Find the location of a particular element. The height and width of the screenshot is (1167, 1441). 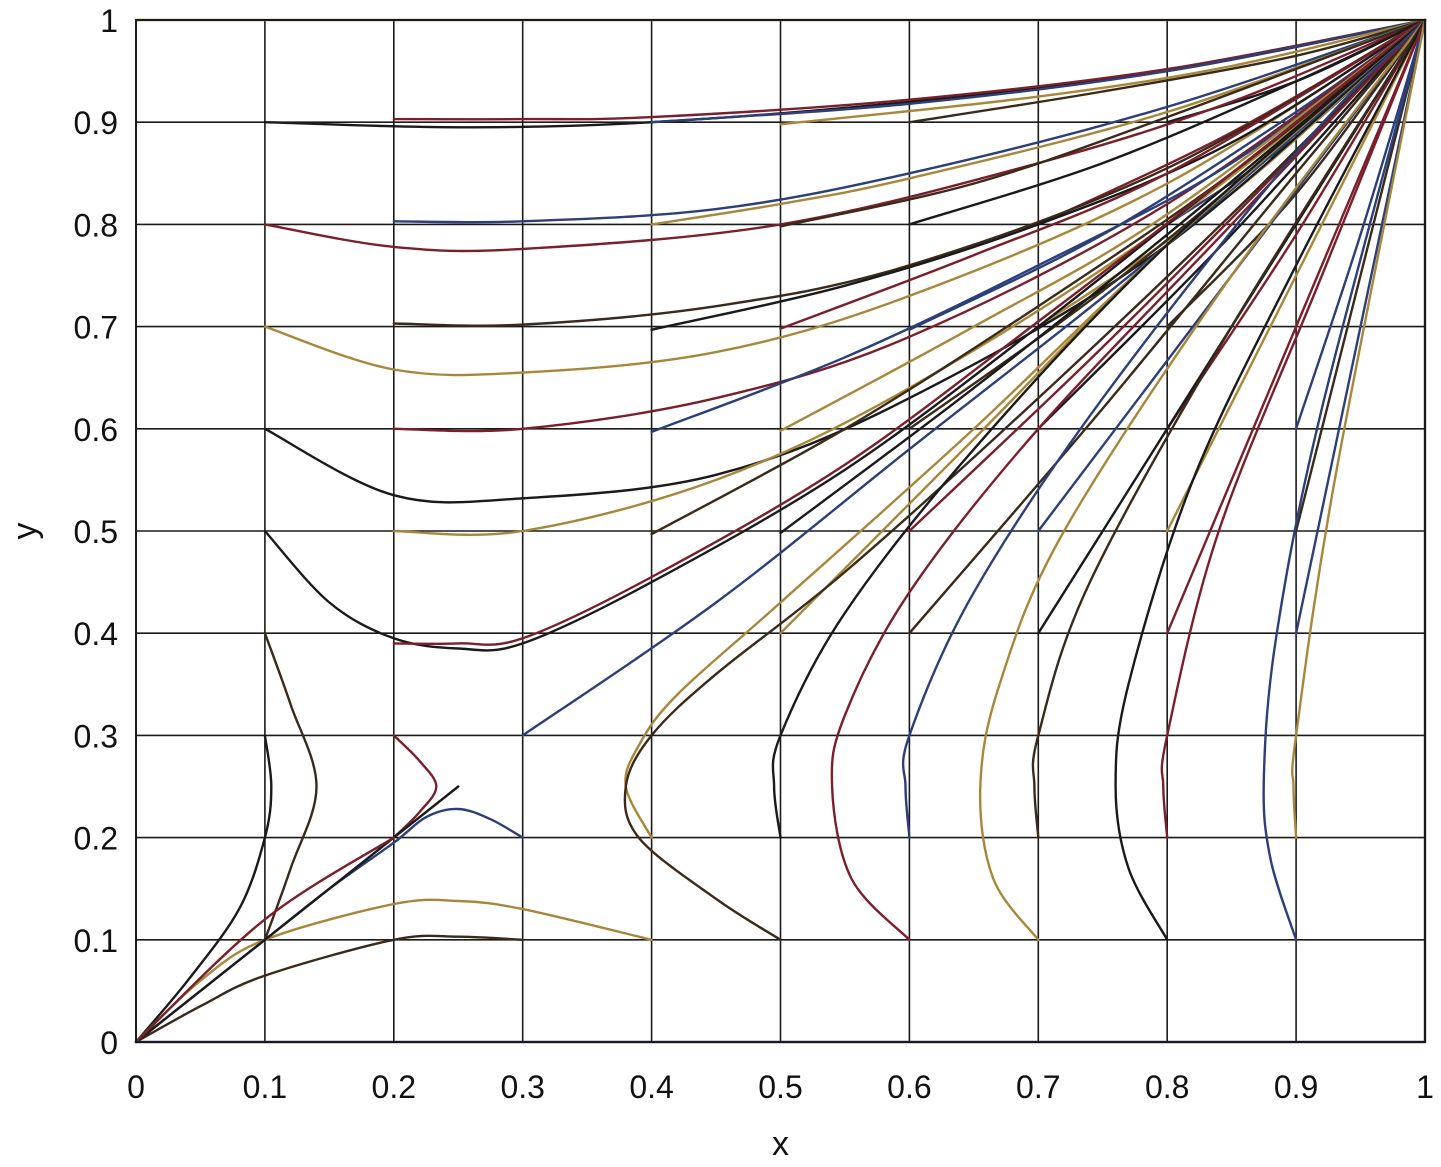

x-tick-label: 0.7 is located at coordinates (1038, 1087).